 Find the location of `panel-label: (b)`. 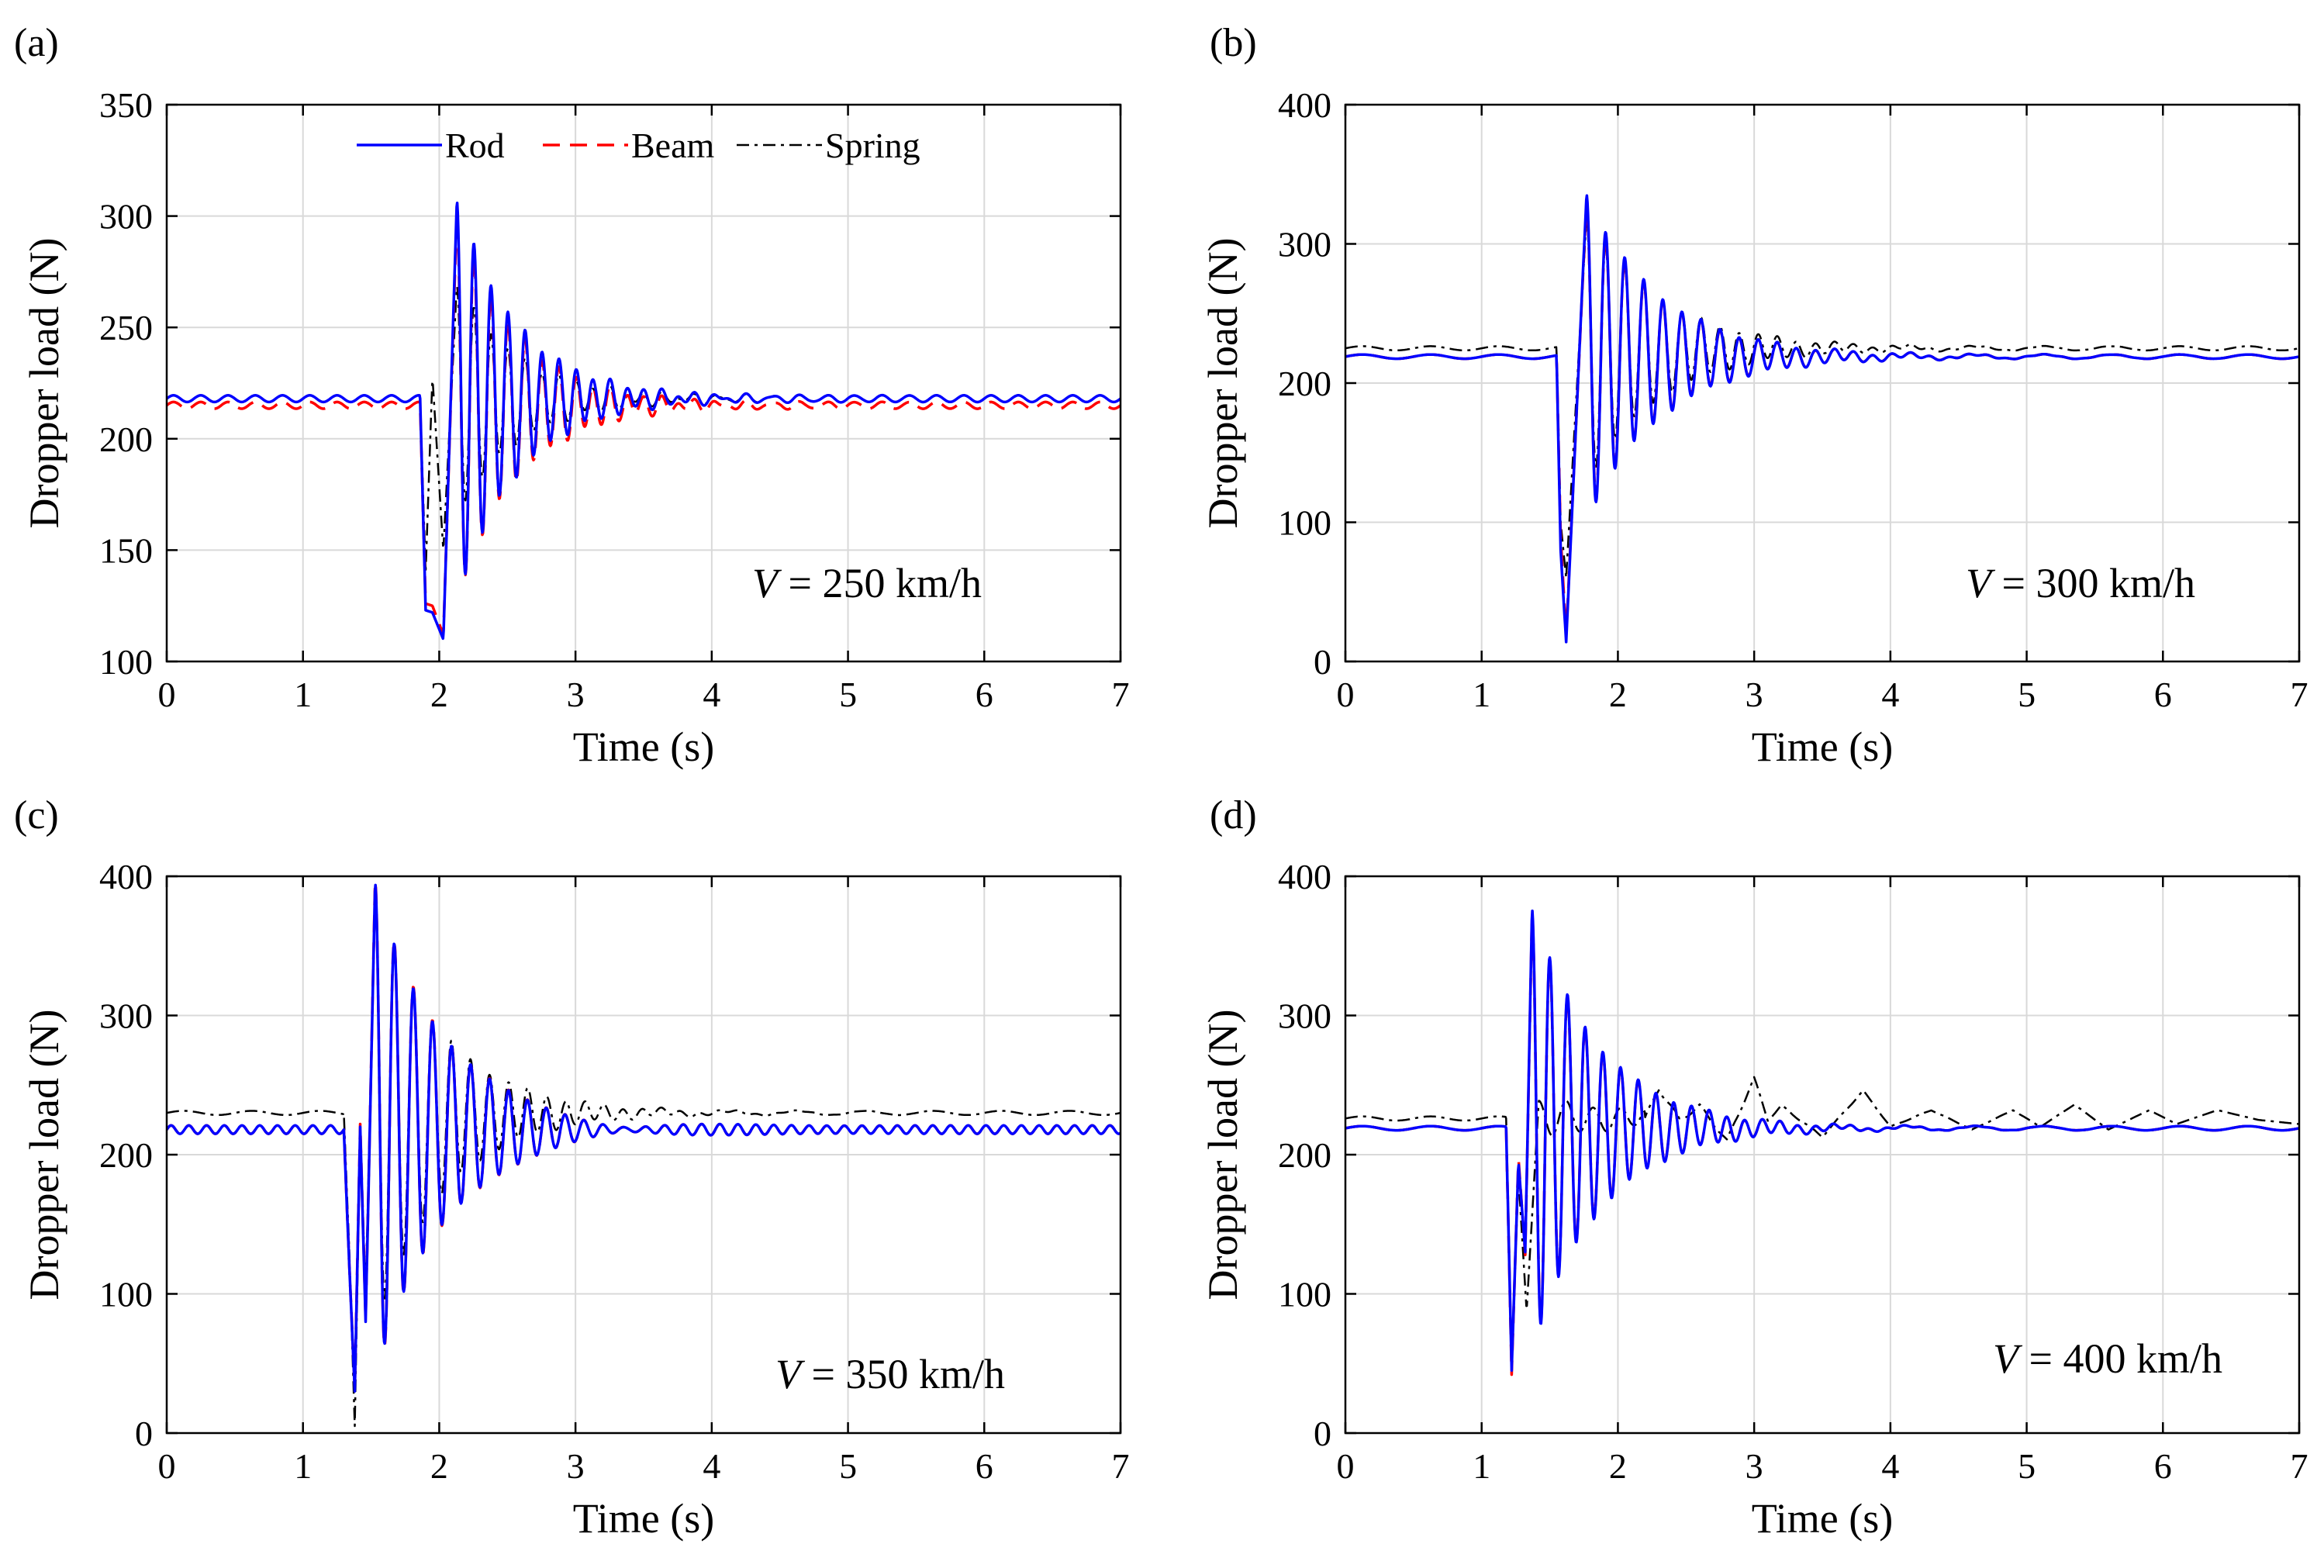

panel-label: (b) is located at coordinates (1233, 43).